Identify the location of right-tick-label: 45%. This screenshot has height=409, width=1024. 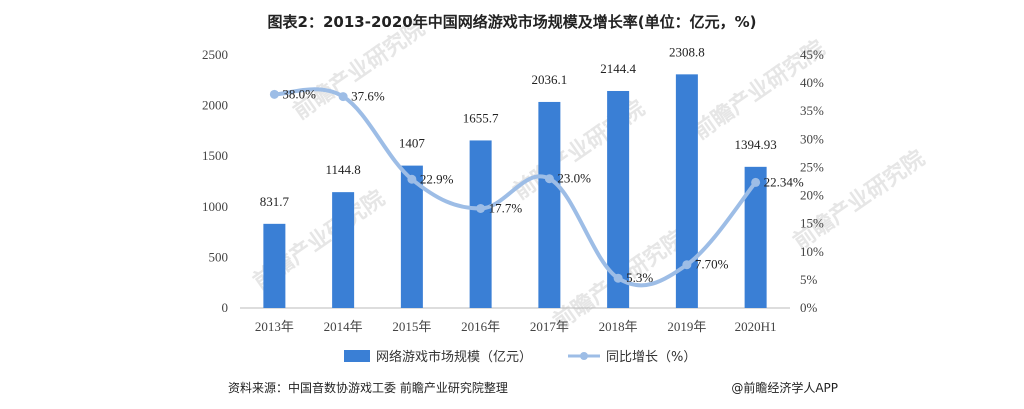
(812, 54).